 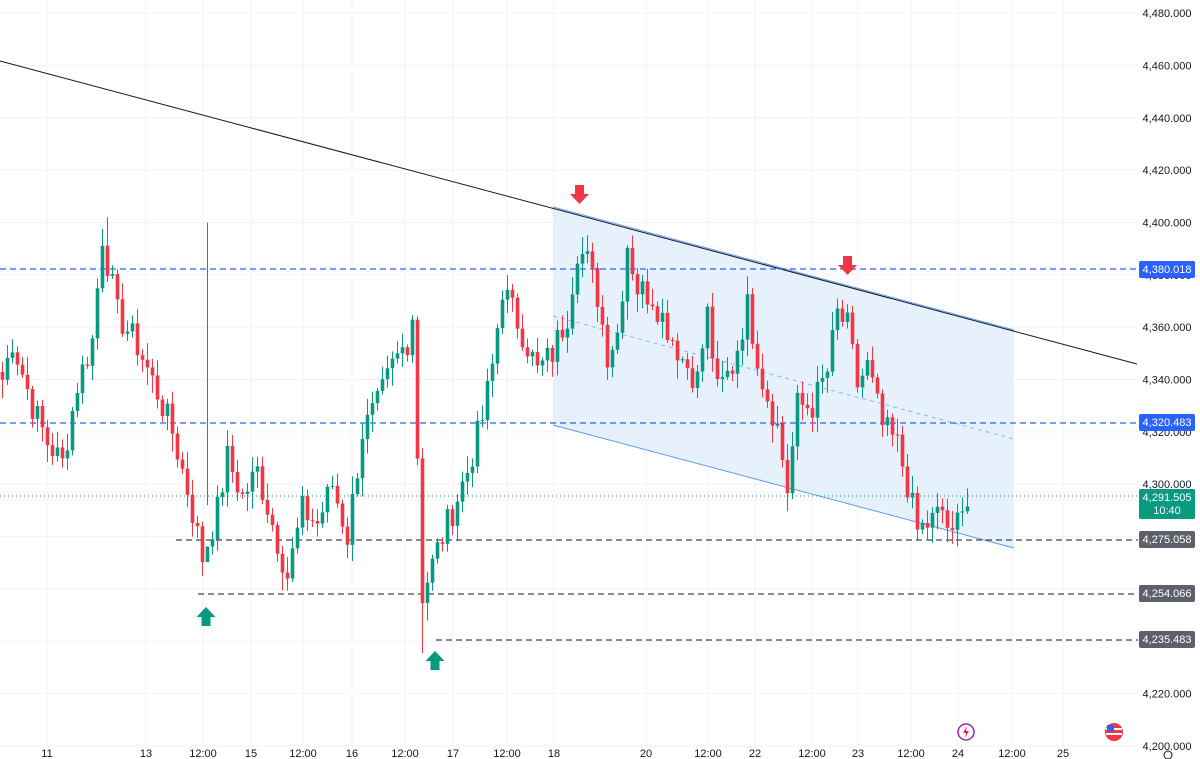 I want to click on current-price-label: 4,291.505 10:40, so click(x=1167, y=504).